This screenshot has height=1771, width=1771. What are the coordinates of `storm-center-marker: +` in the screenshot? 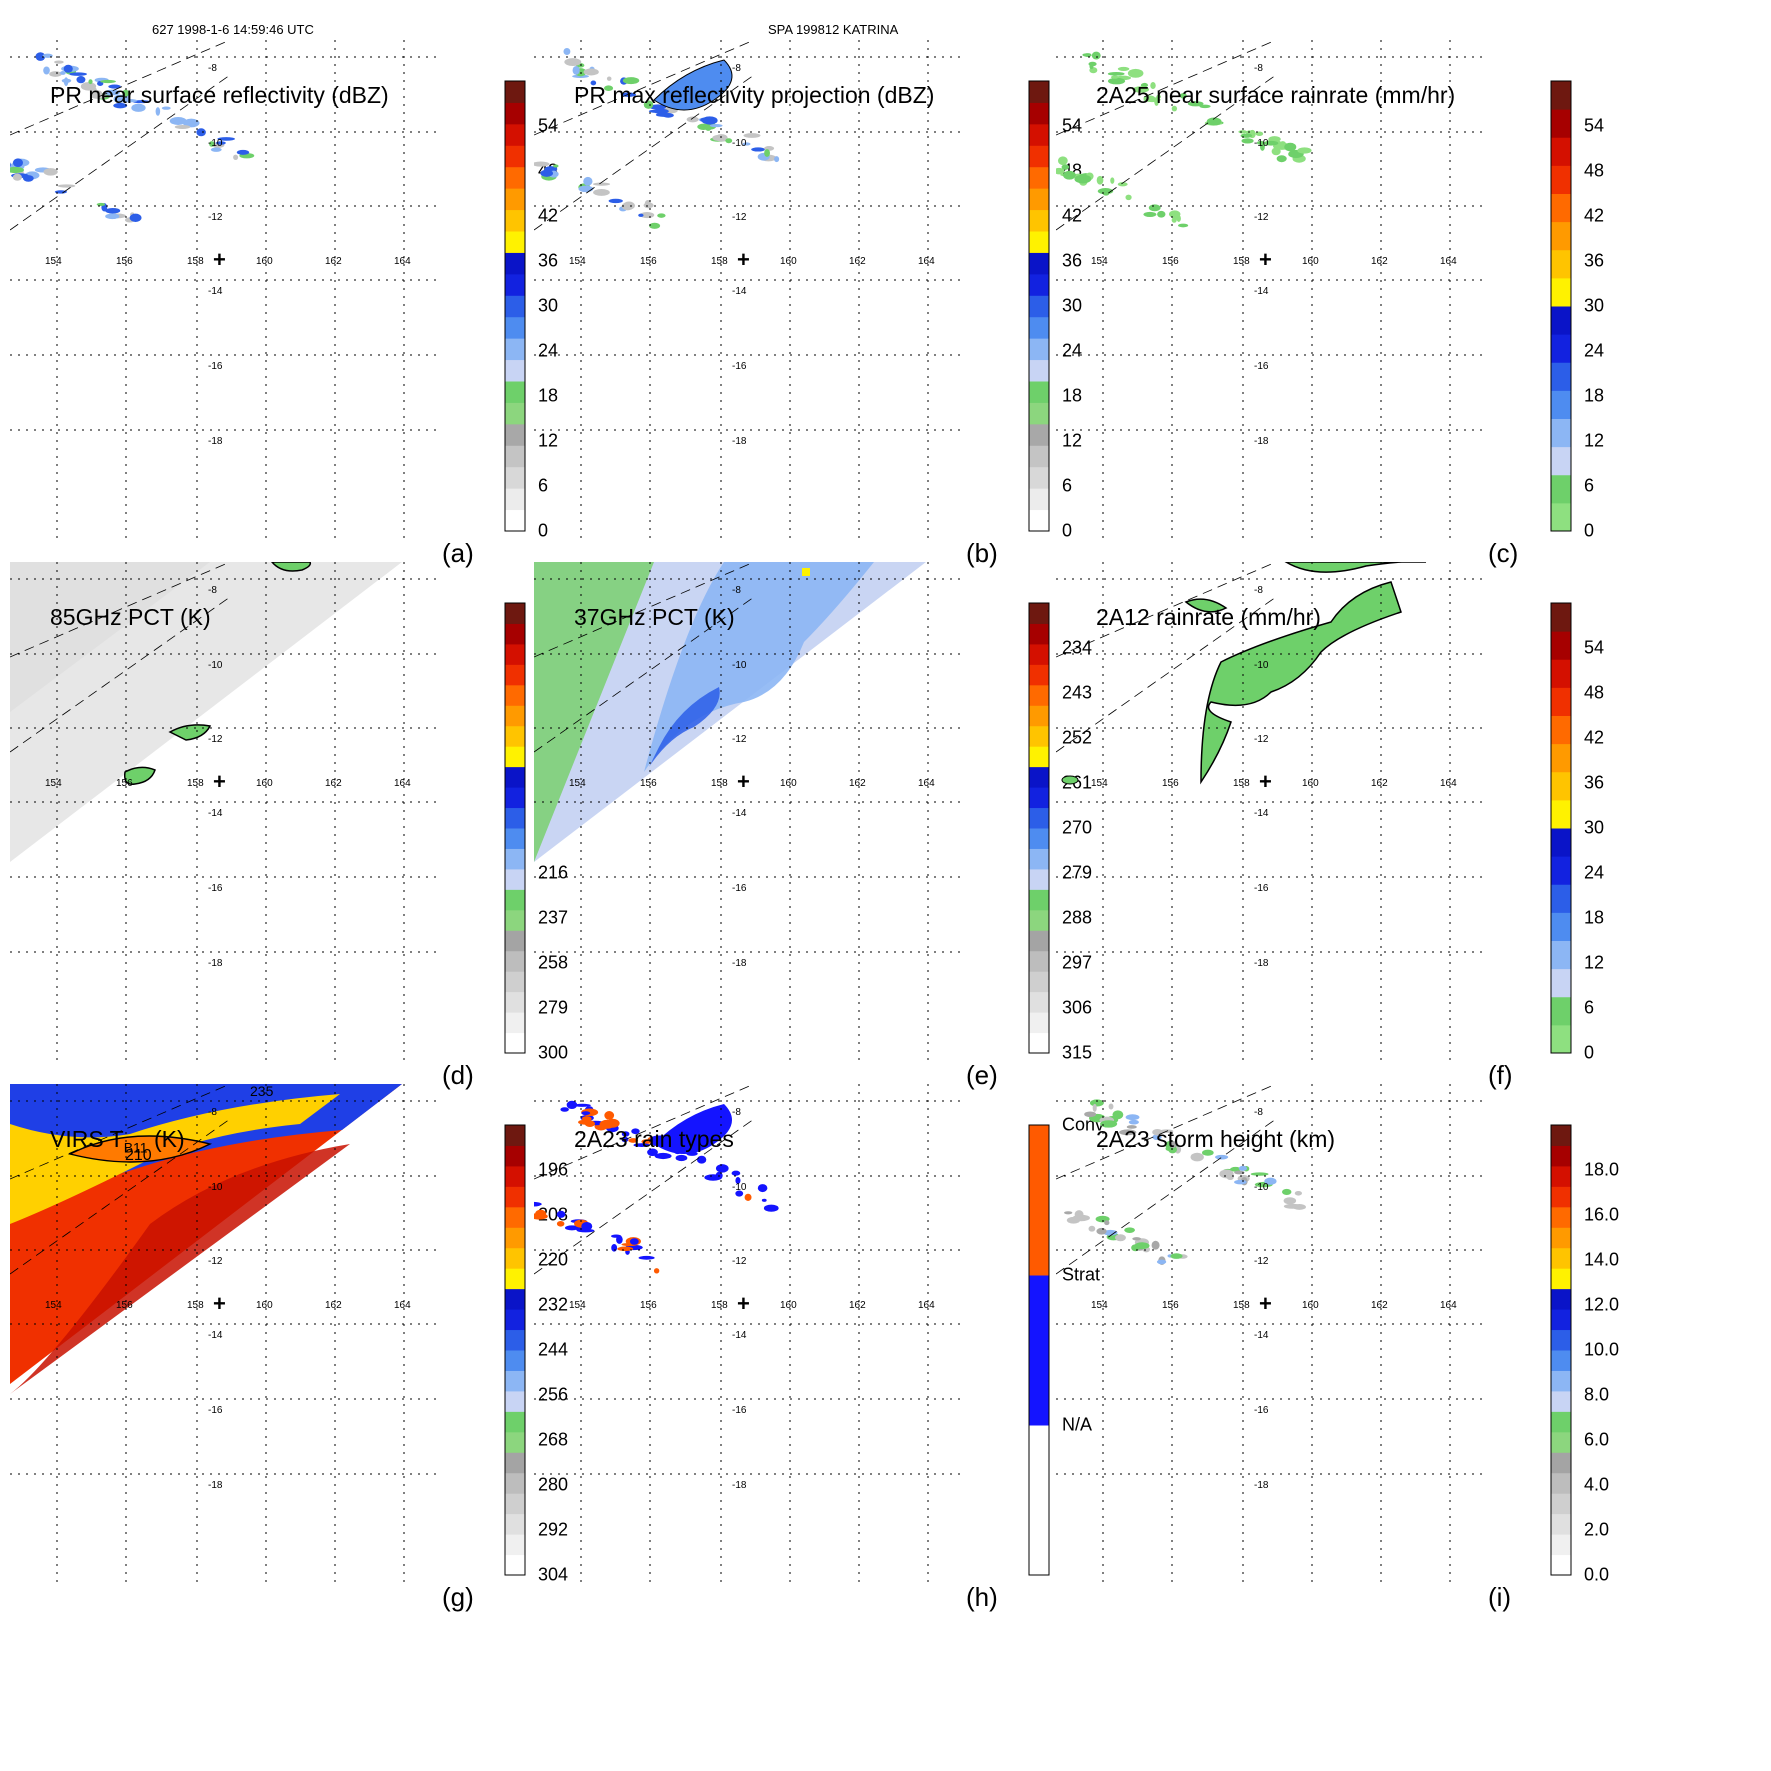 It's located at (743, 259).